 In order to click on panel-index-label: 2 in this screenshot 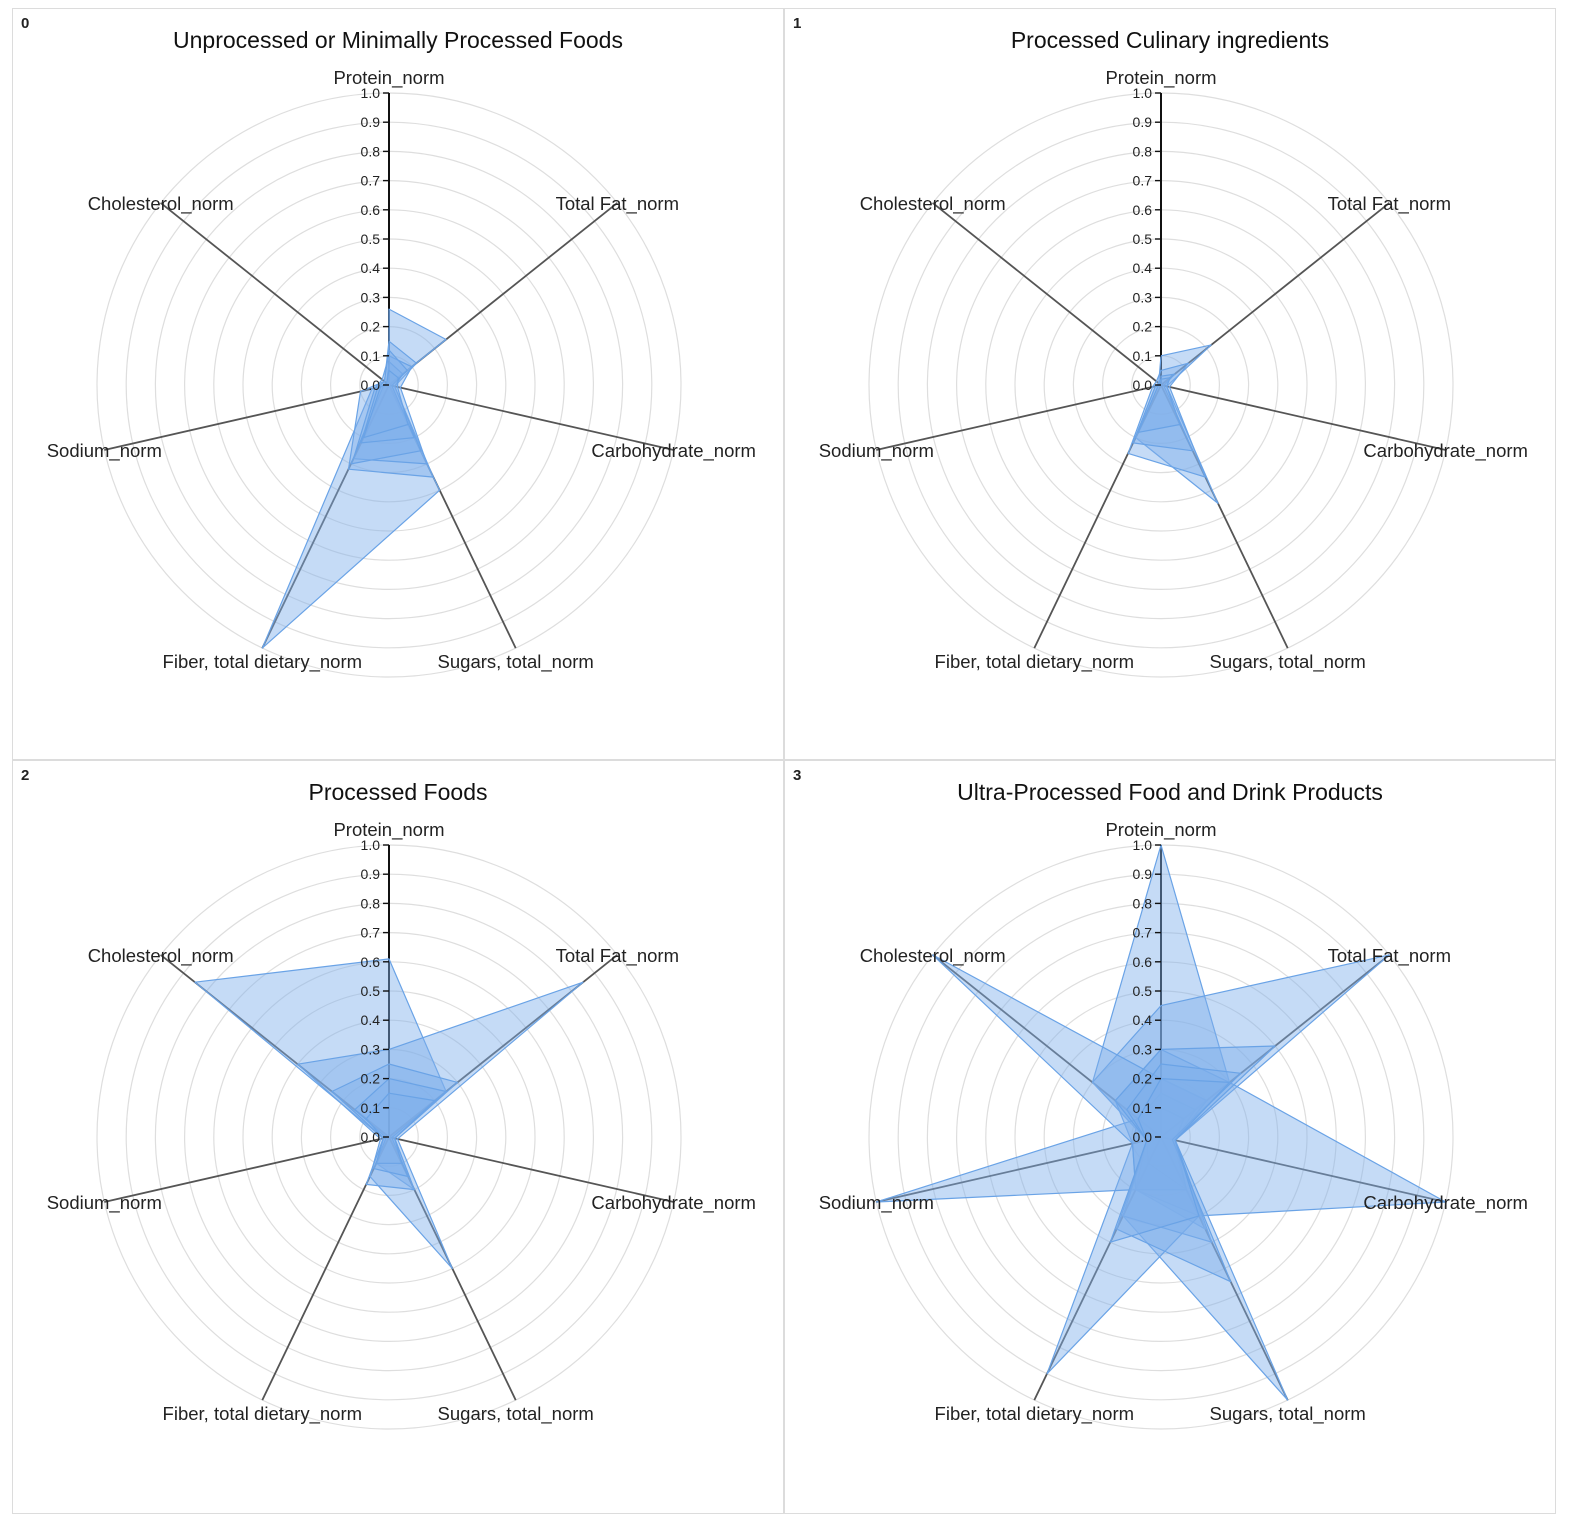, I will do `click(25, 775)`.